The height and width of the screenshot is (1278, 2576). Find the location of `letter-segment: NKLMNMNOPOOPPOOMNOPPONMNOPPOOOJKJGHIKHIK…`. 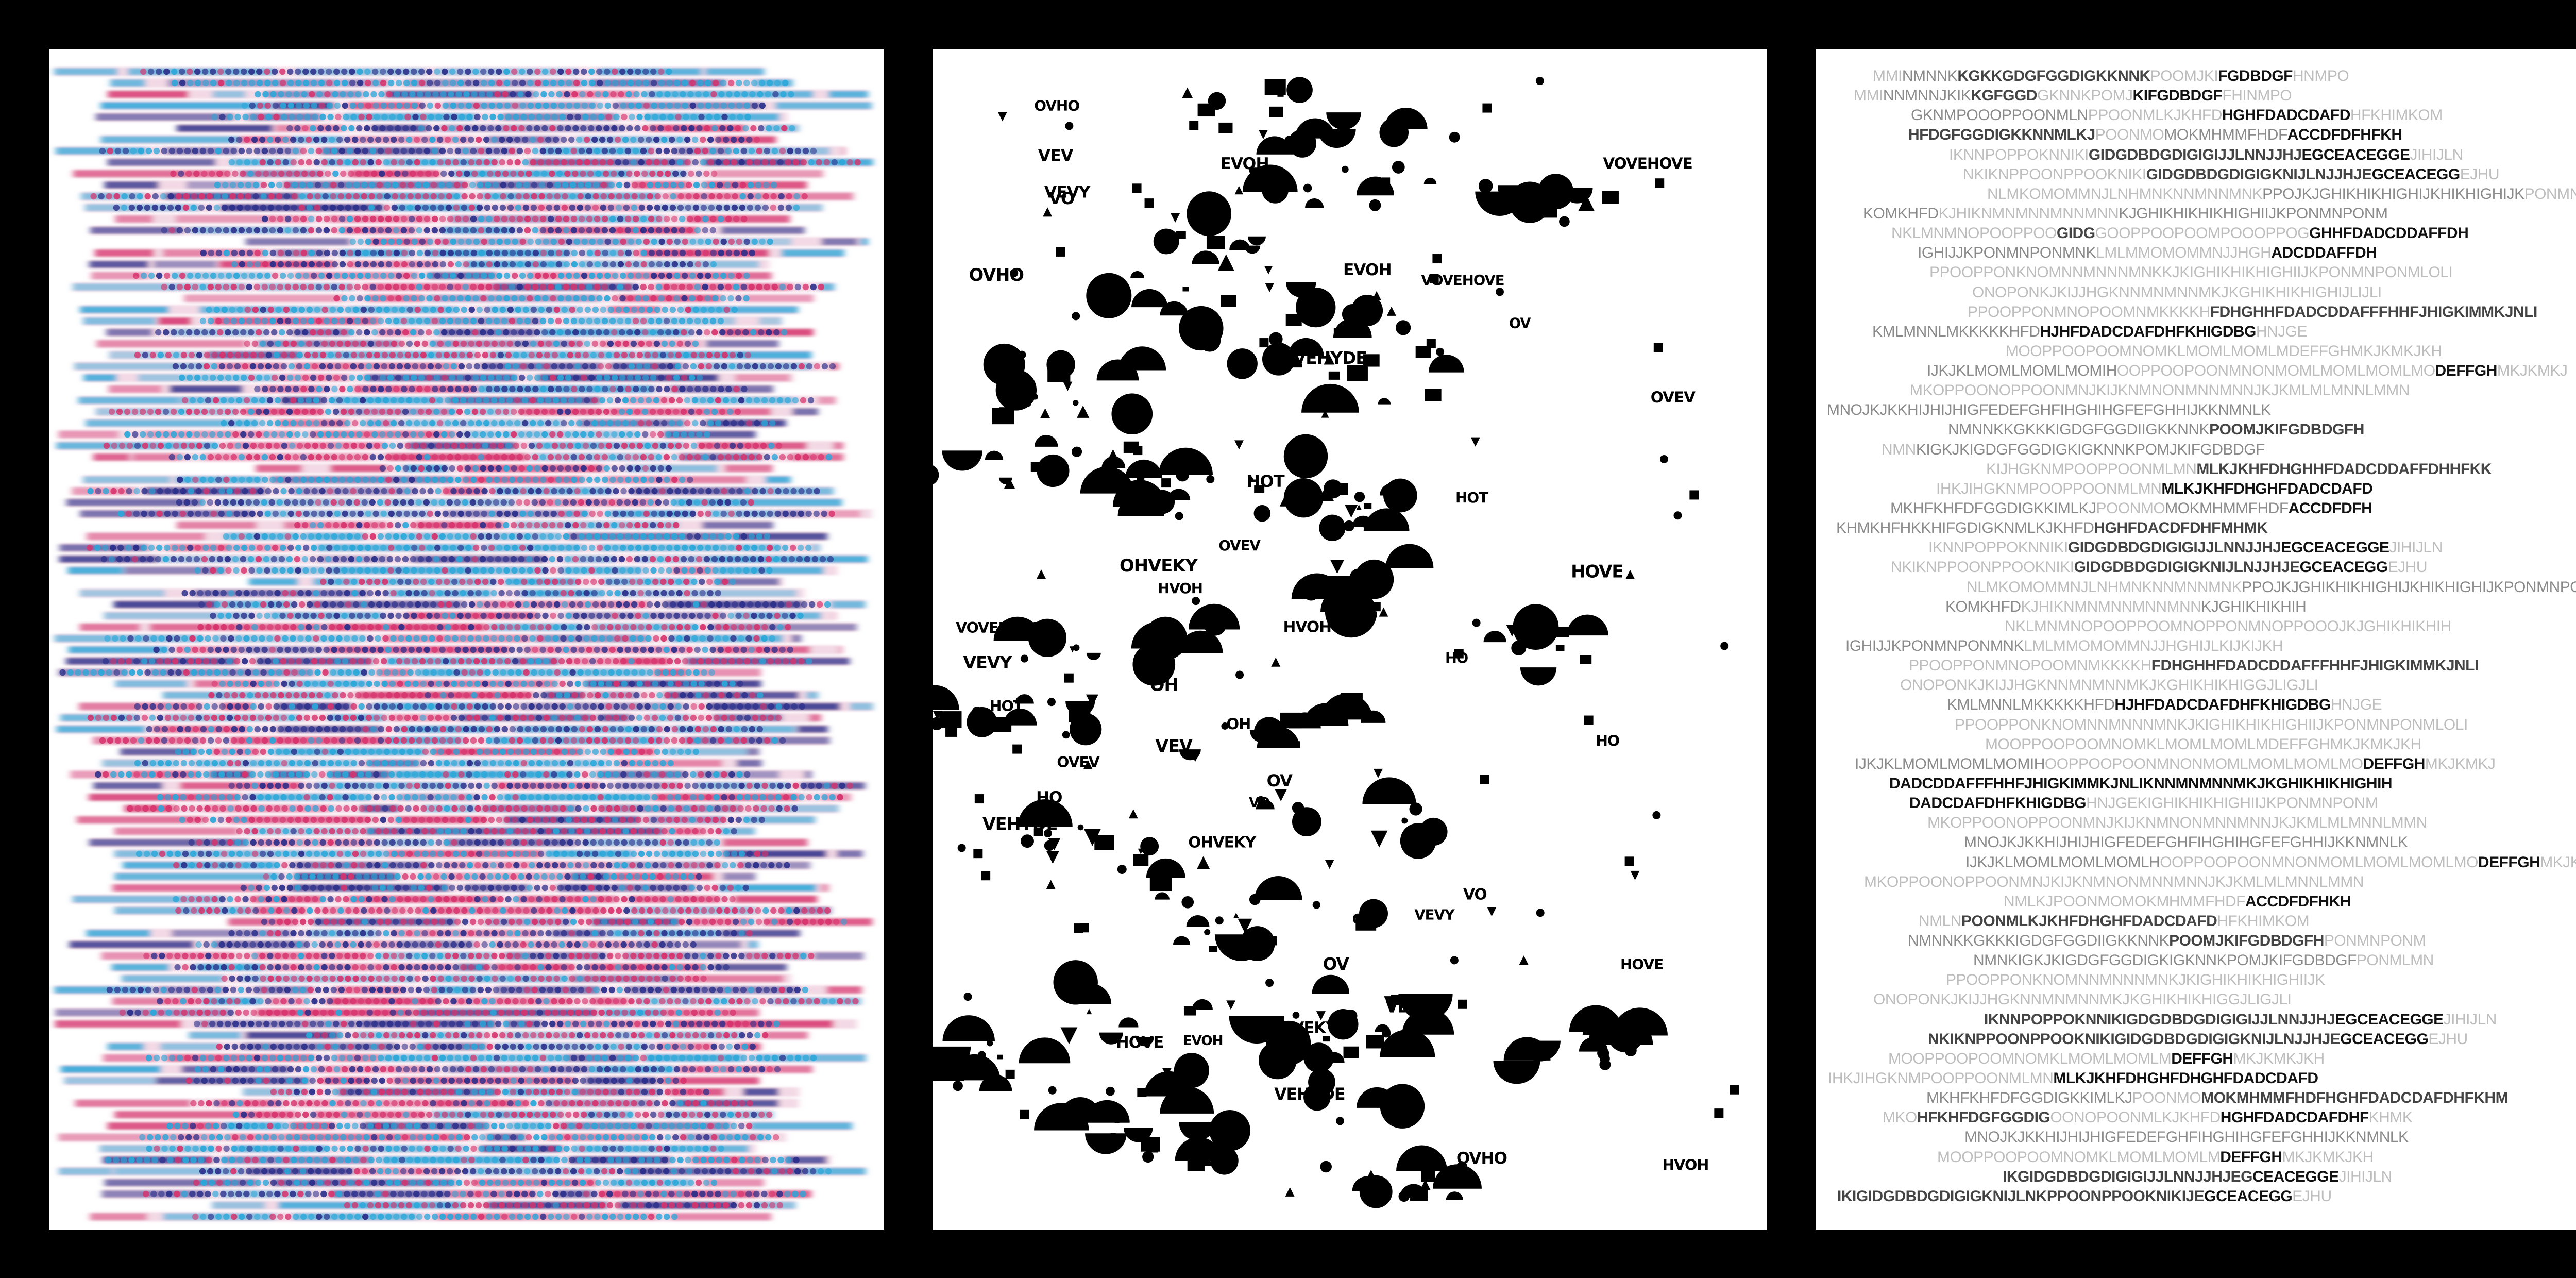

letter-segment: NKLMNMNOPOOPPOOMNOPPONMNOPPOOOJKJGHIKHIK… is located at coordinates (2228, 626).